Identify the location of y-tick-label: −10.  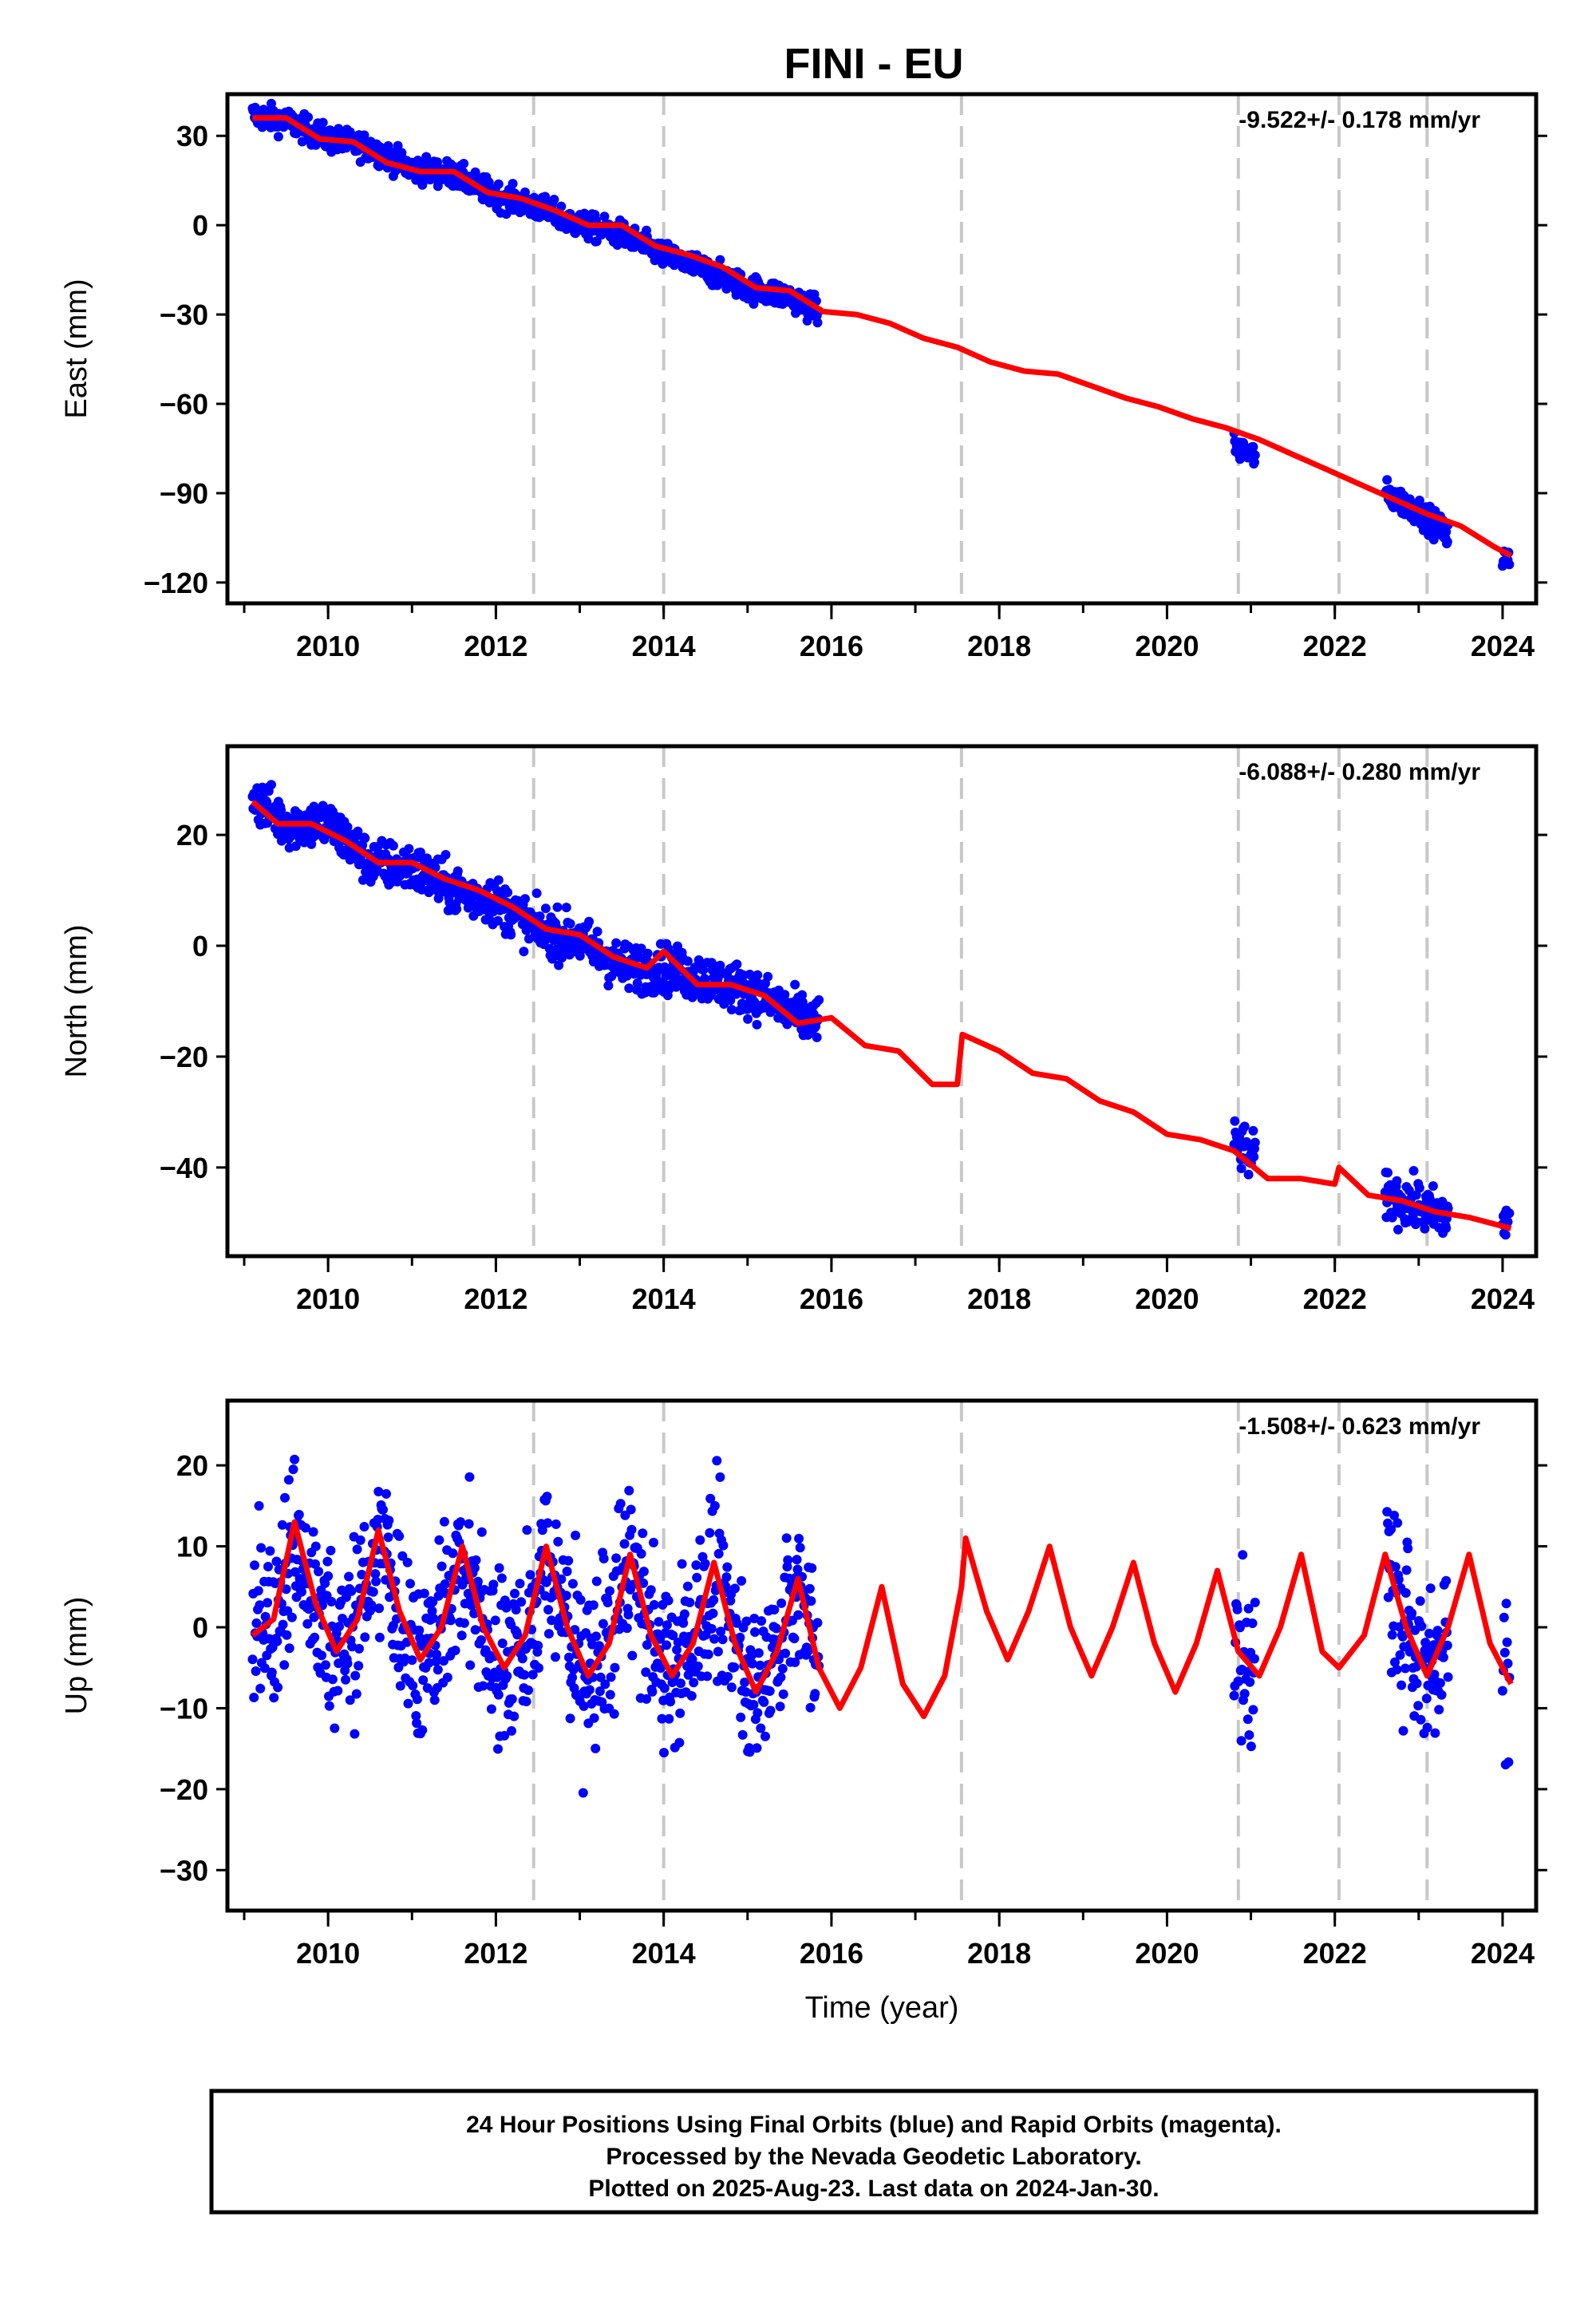
(184, 1708).